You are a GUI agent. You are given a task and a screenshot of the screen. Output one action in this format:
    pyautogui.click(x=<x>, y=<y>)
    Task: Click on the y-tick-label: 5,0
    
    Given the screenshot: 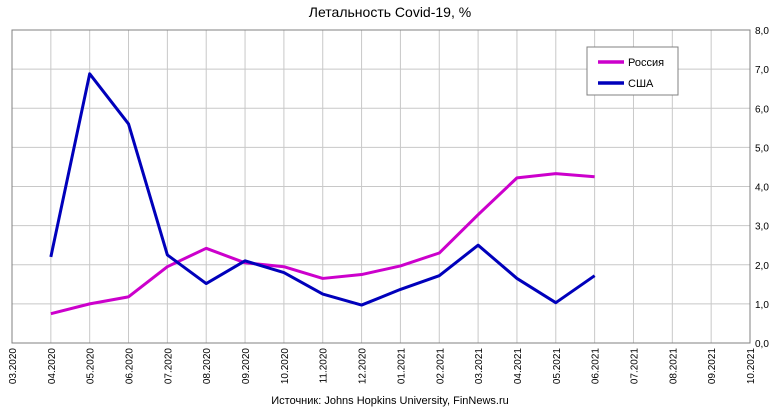 What is the action you would take?
    pyautogui.click(x=762, y=148)
    